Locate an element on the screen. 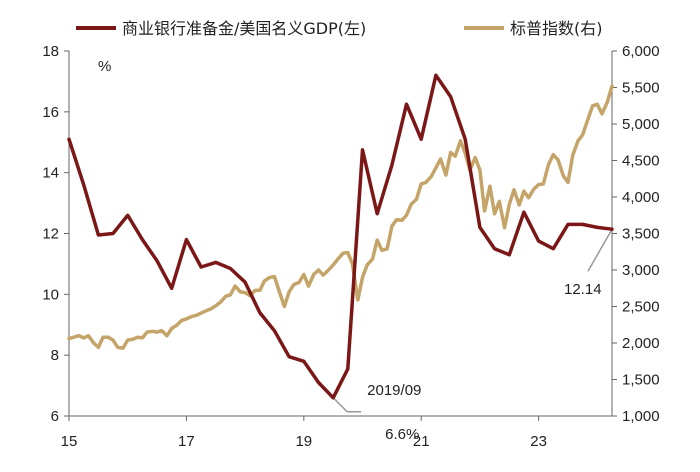  legend-label-sp500: 标普指数(右) is located at coordinates (556, 28).